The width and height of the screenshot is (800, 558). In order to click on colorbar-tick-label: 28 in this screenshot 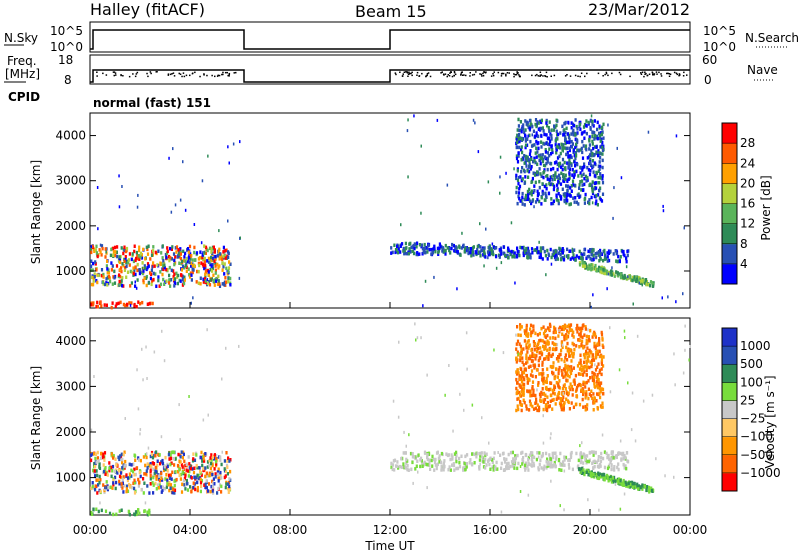, I will do `click(747, 143)`.